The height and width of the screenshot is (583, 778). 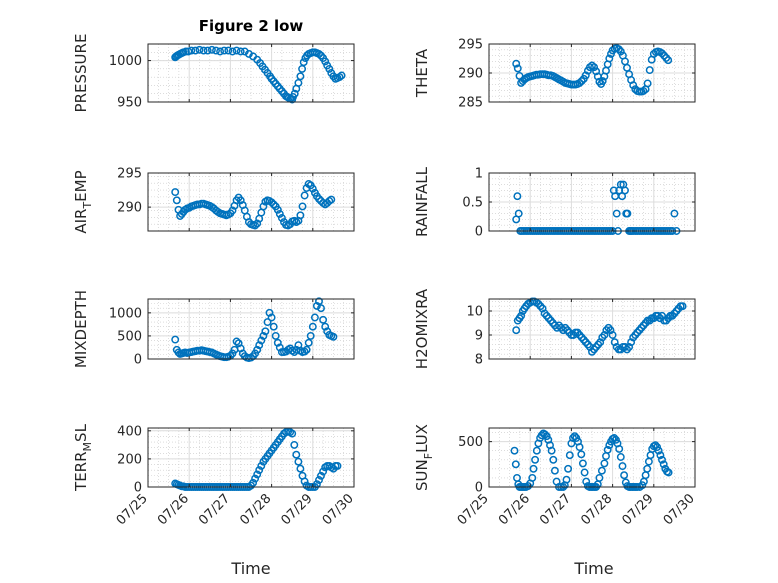 I want to click on y-tick-label: 0, so click(x=138, y=360).